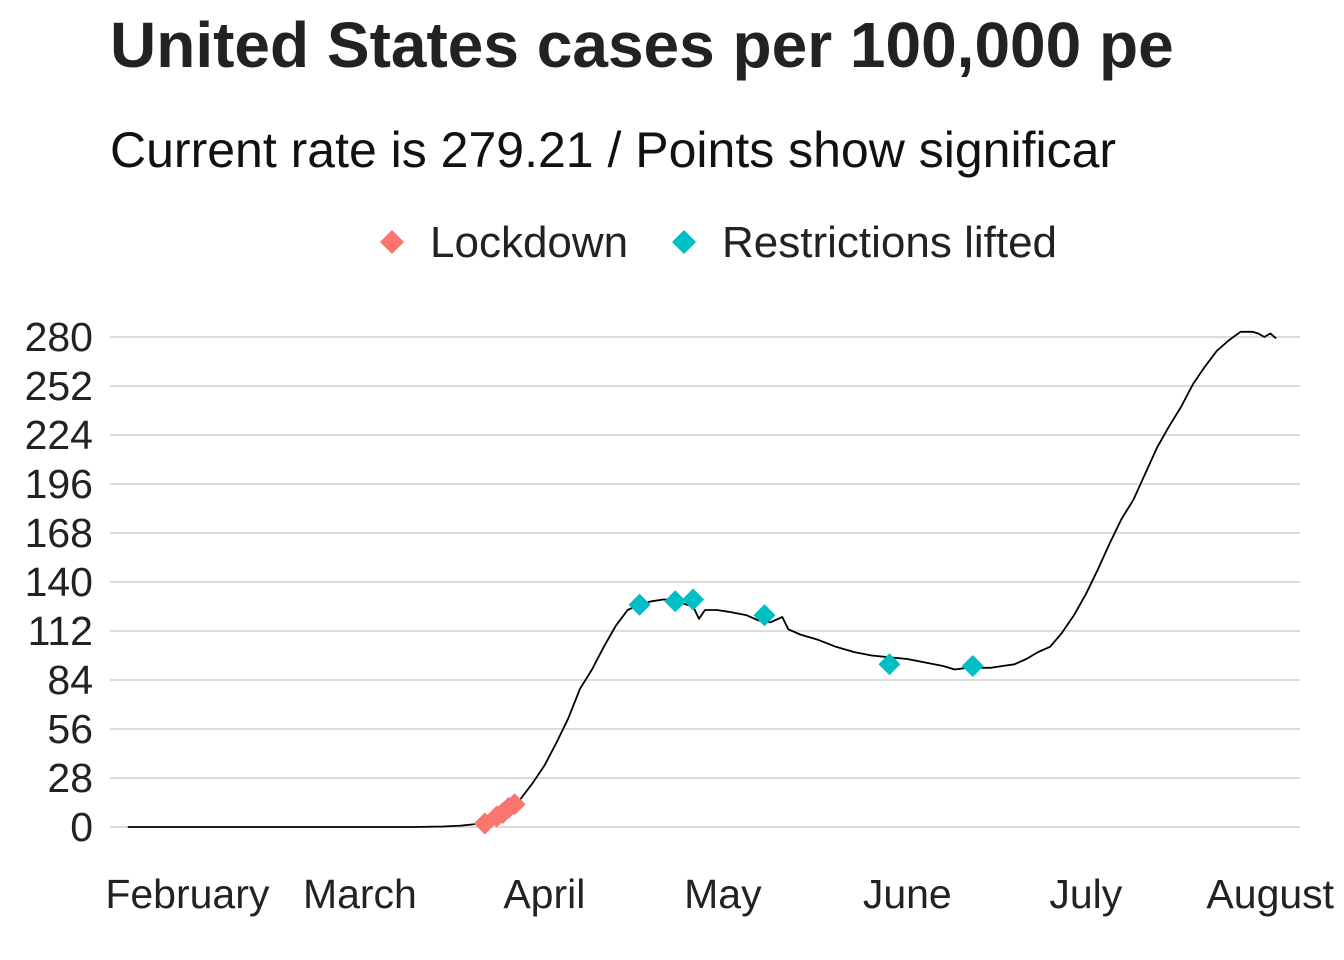 The image size is (1344, 960). I want to click on x-tick-label: May, so click(723, 894).